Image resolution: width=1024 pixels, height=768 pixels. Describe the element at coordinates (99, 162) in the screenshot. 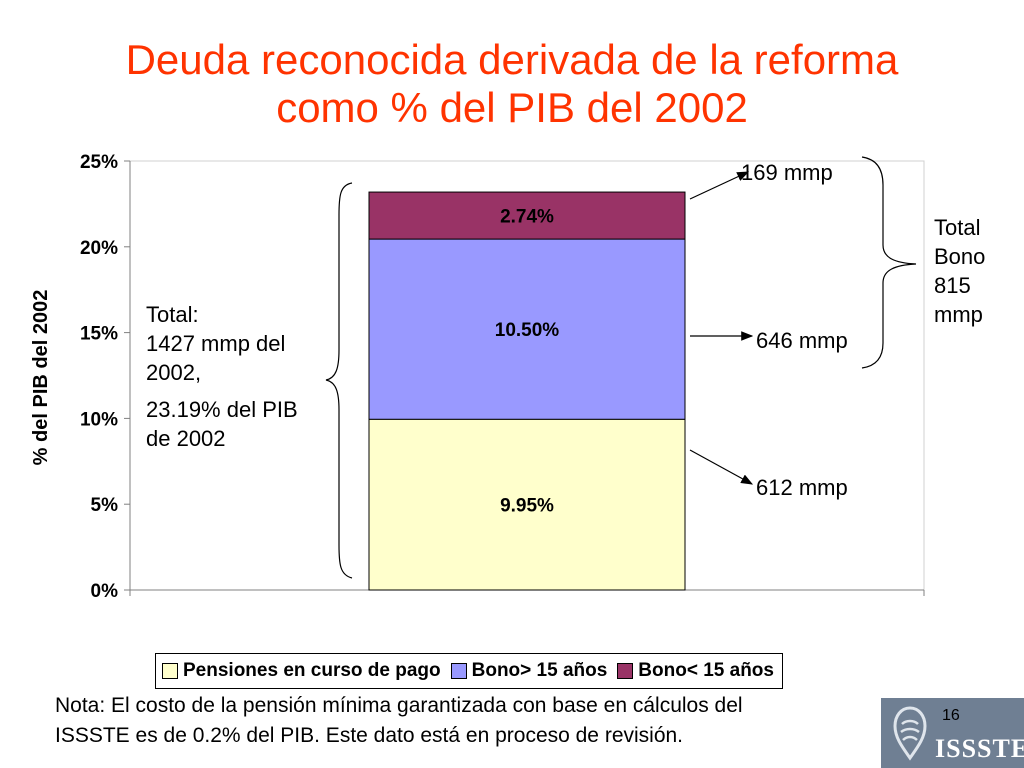

I see `y-tick-label: 25%` at that location.